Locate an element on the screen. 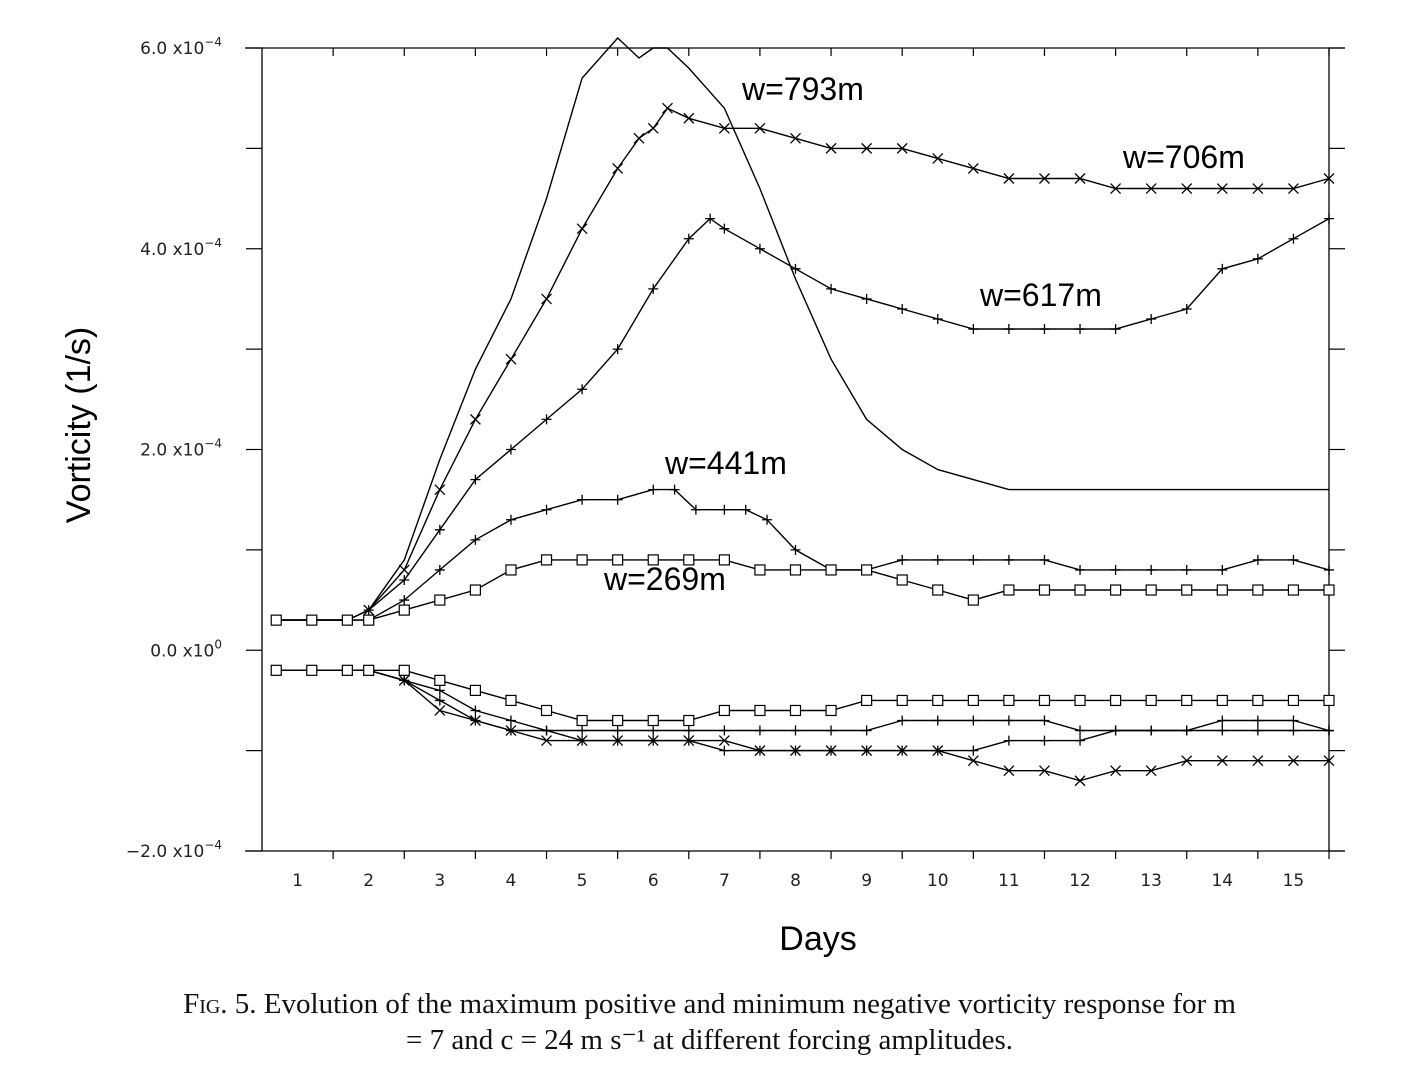  x-tick-label: 2 is located at coordinates (368, 881).